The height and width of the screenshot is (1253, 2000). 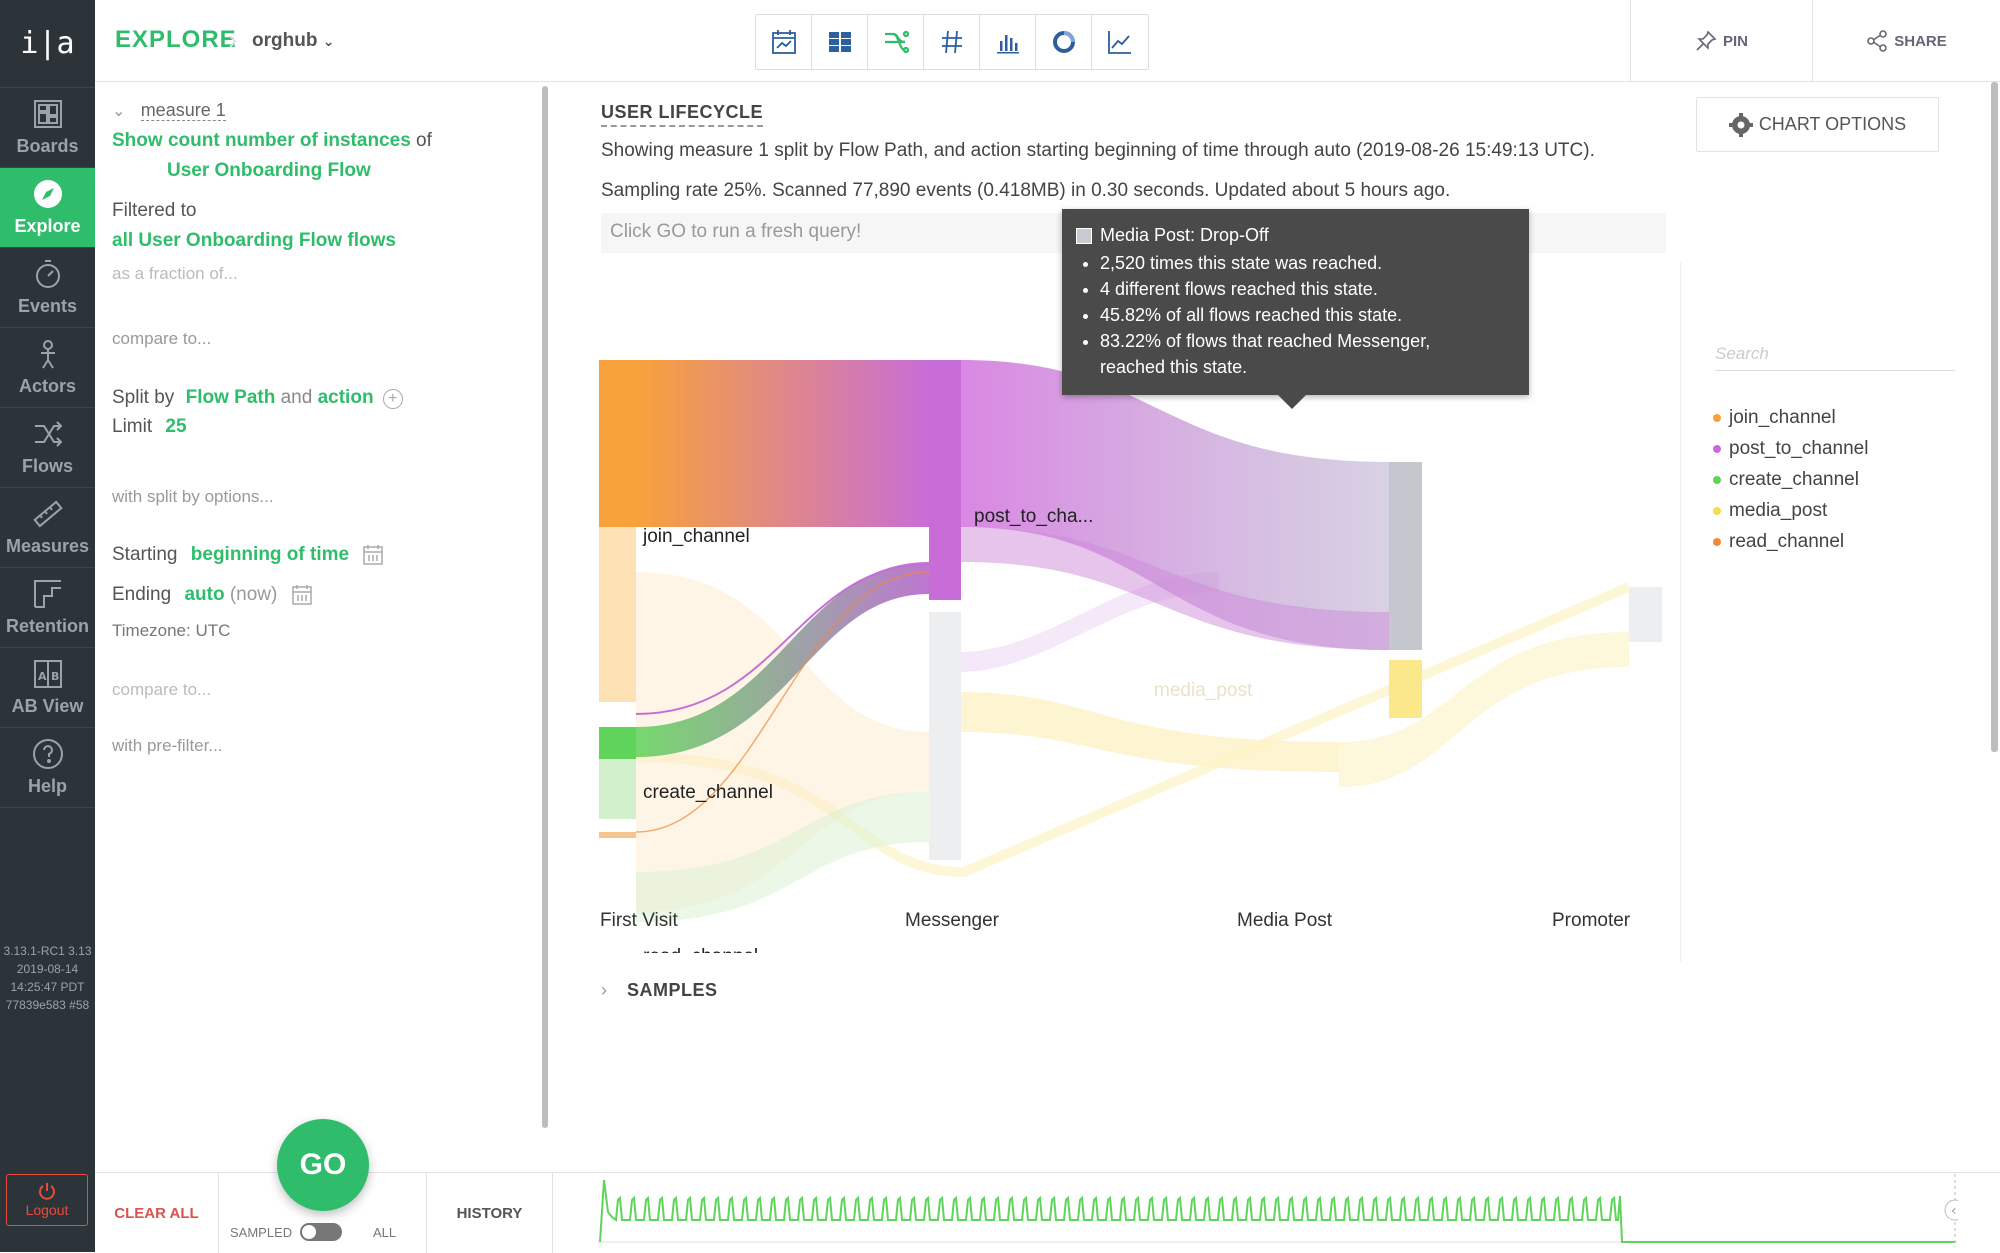 I want to click on sankey-node-create-channel-faint, so click(x=617, y=789).